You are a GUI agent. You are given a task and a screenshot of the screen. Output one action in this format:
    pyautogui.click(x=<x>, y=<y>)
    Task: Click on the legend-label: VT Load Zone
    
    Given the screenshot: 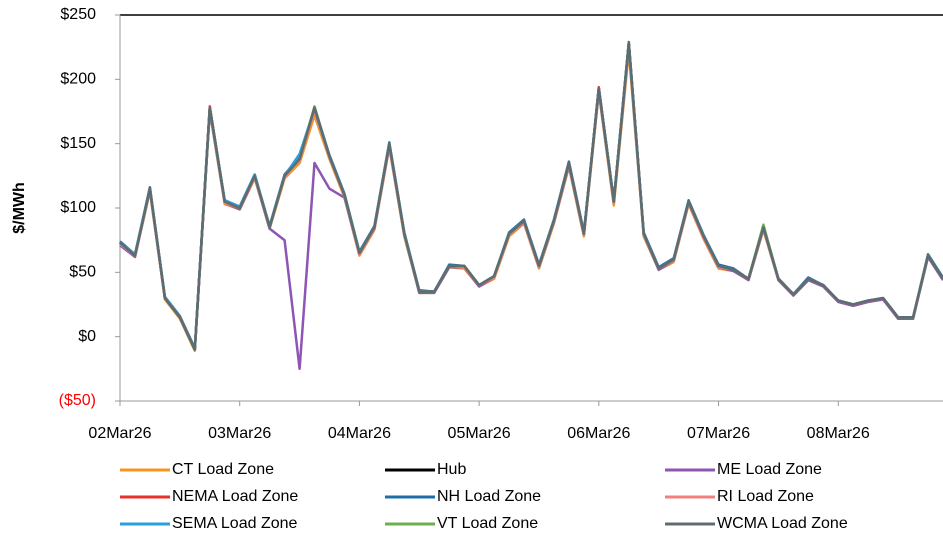 What is the action you would take?
    pyautogui.click(x=487, y=523)
    